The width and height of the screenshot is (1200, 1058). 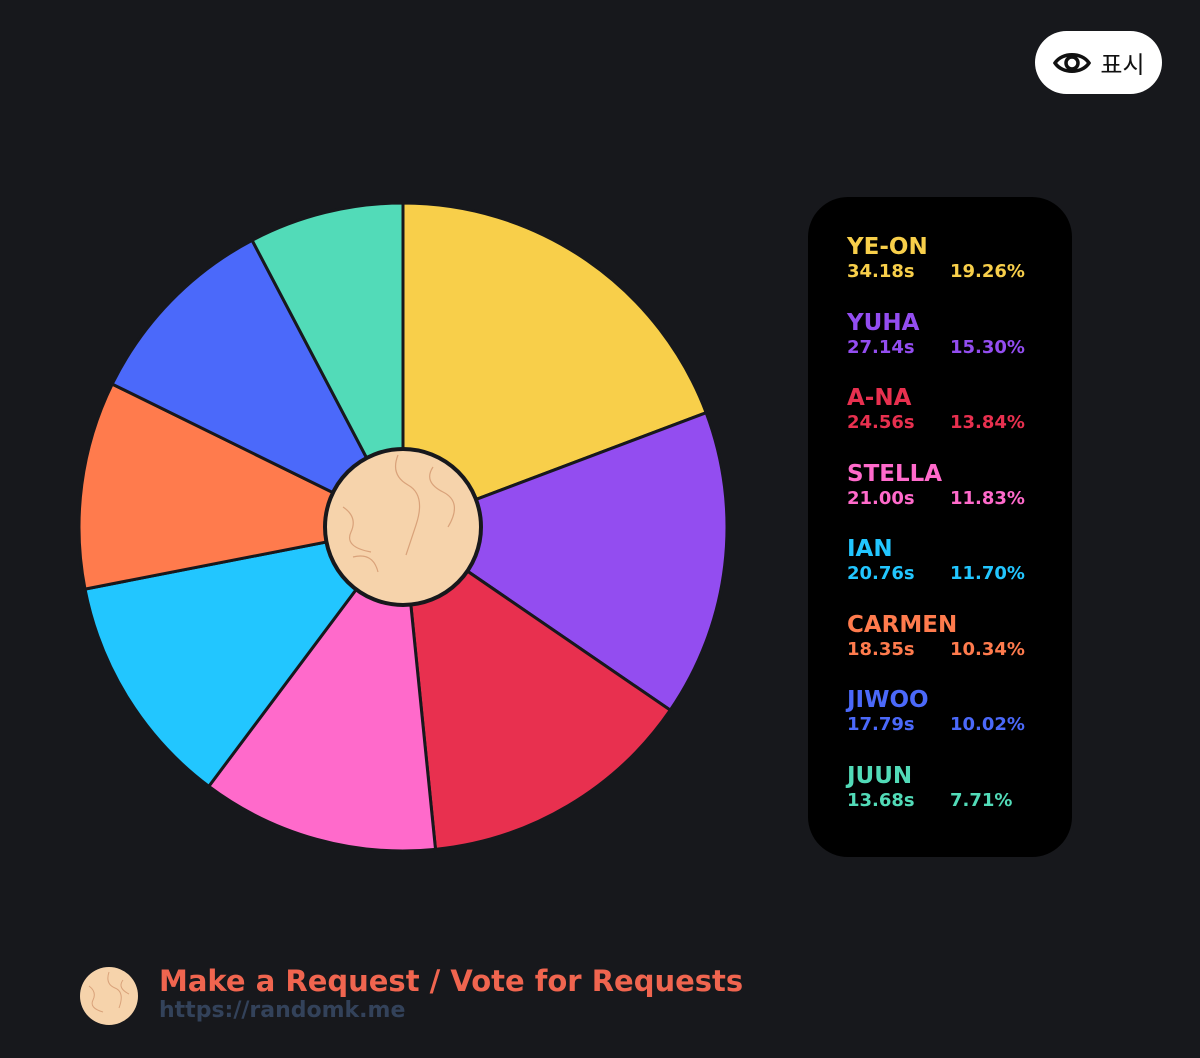 What do you see at coordinates (879, 398) in the screenshot?
I see `legend-name: A-NA` at bounding box center [879, 398].